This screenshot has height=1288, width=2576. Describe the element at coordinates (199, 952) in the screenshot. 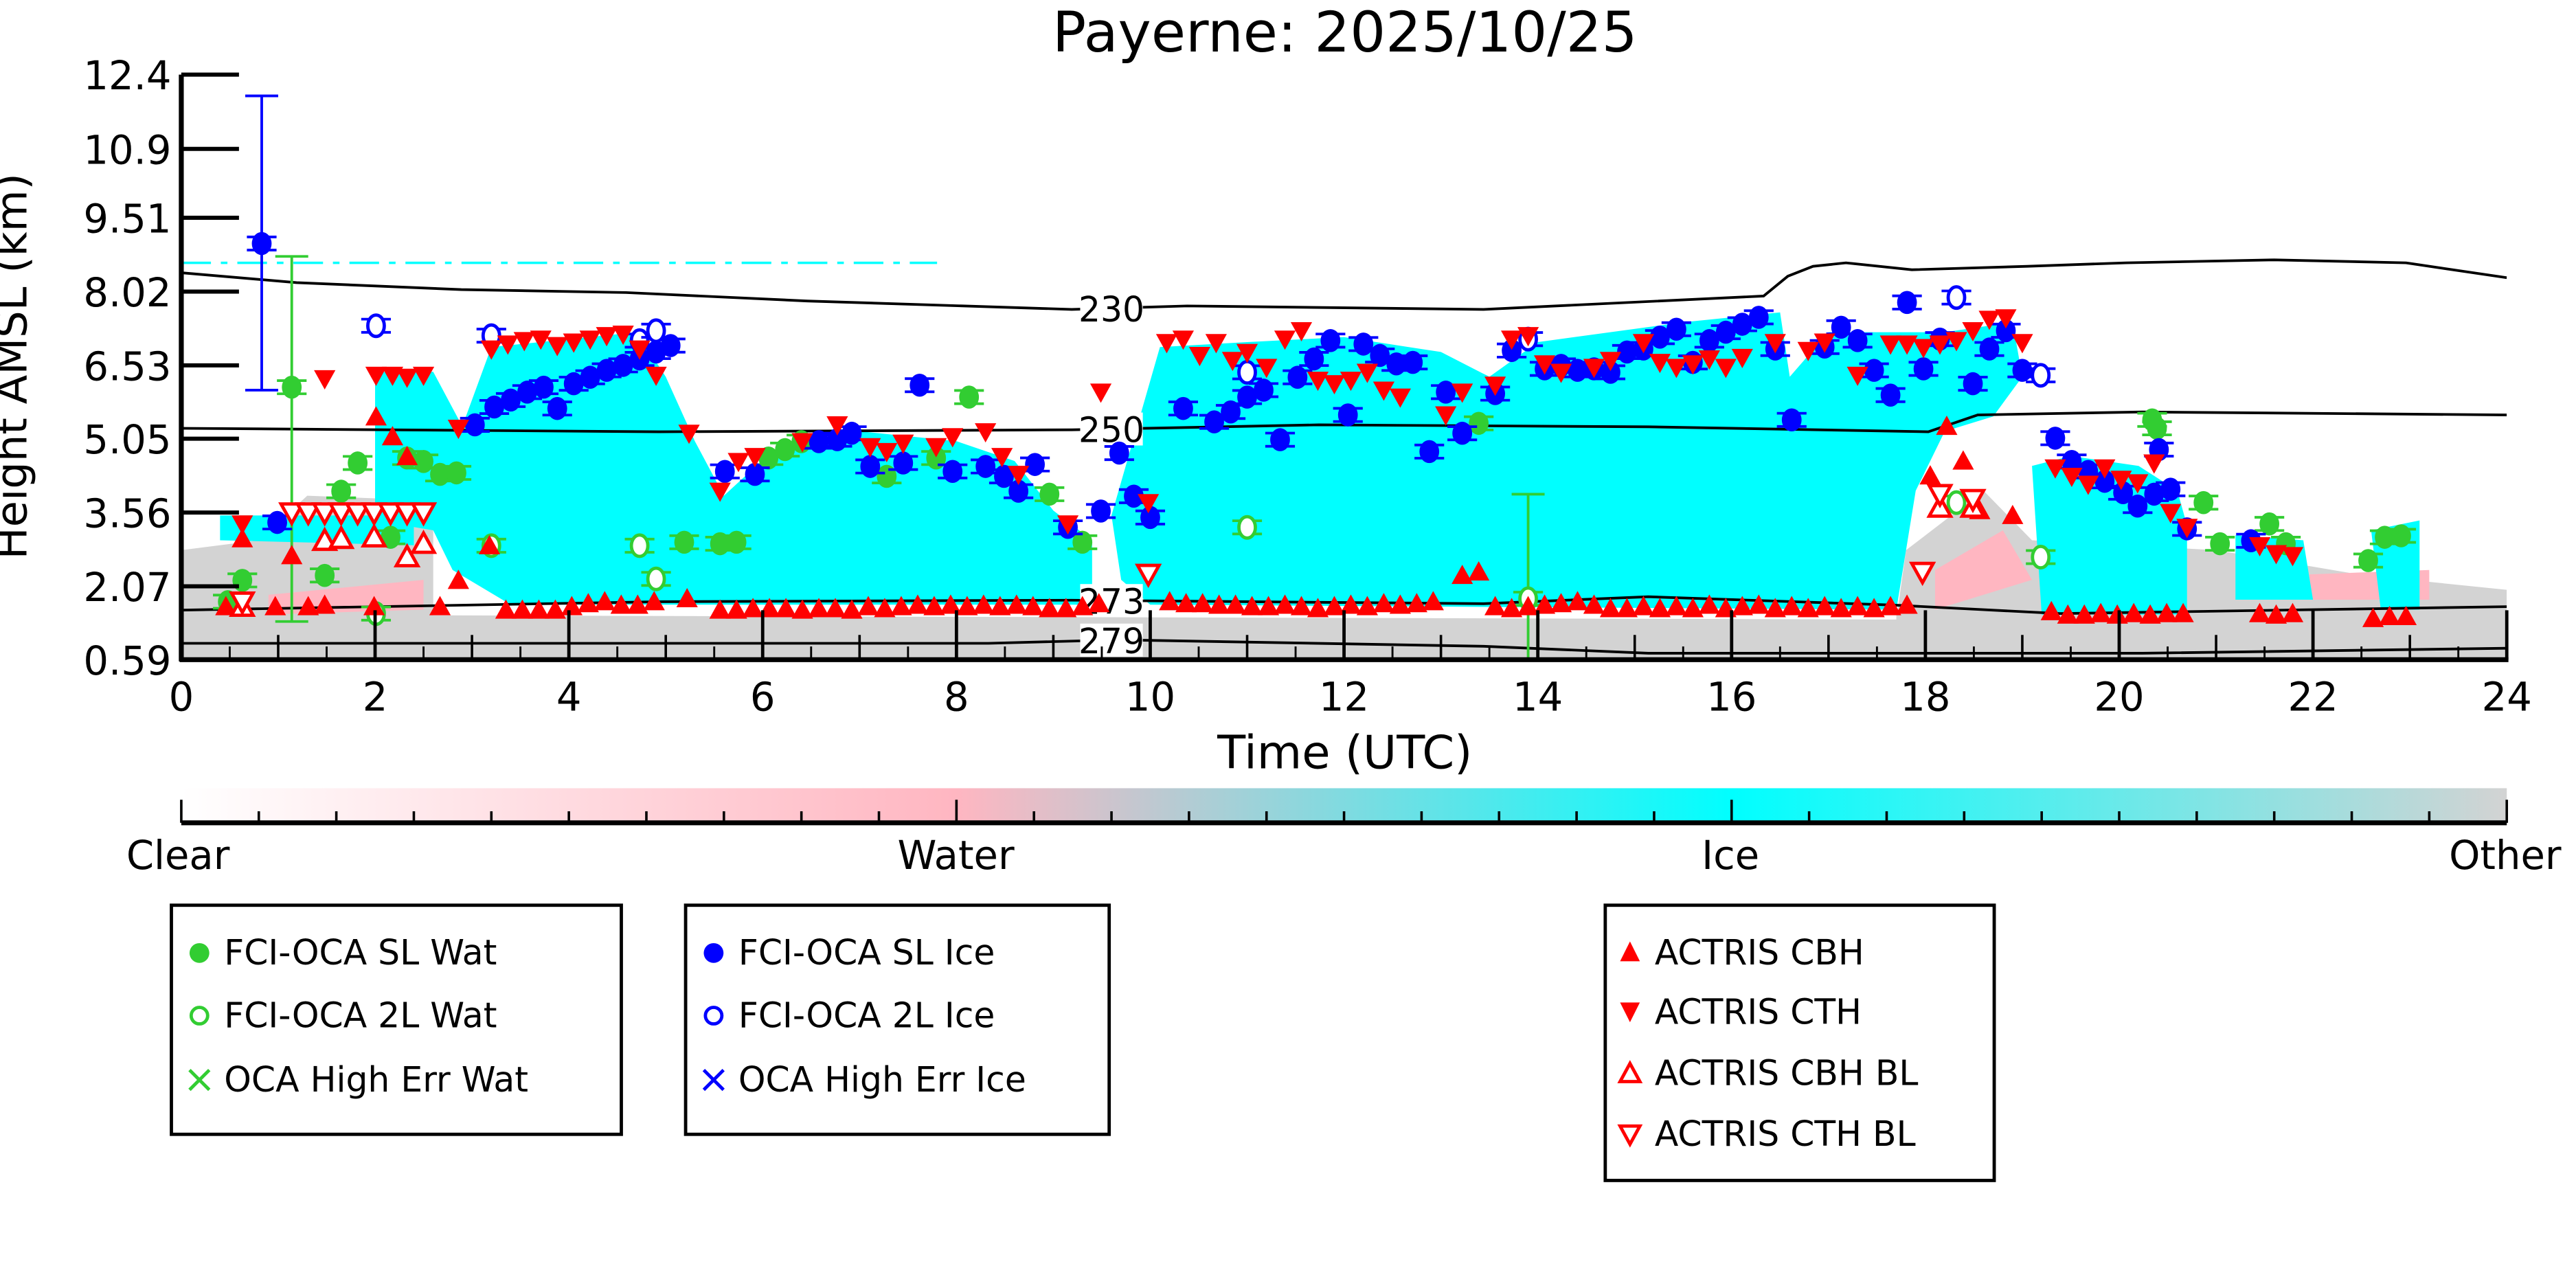

I see `legend-marker-sl-wat` at that location.